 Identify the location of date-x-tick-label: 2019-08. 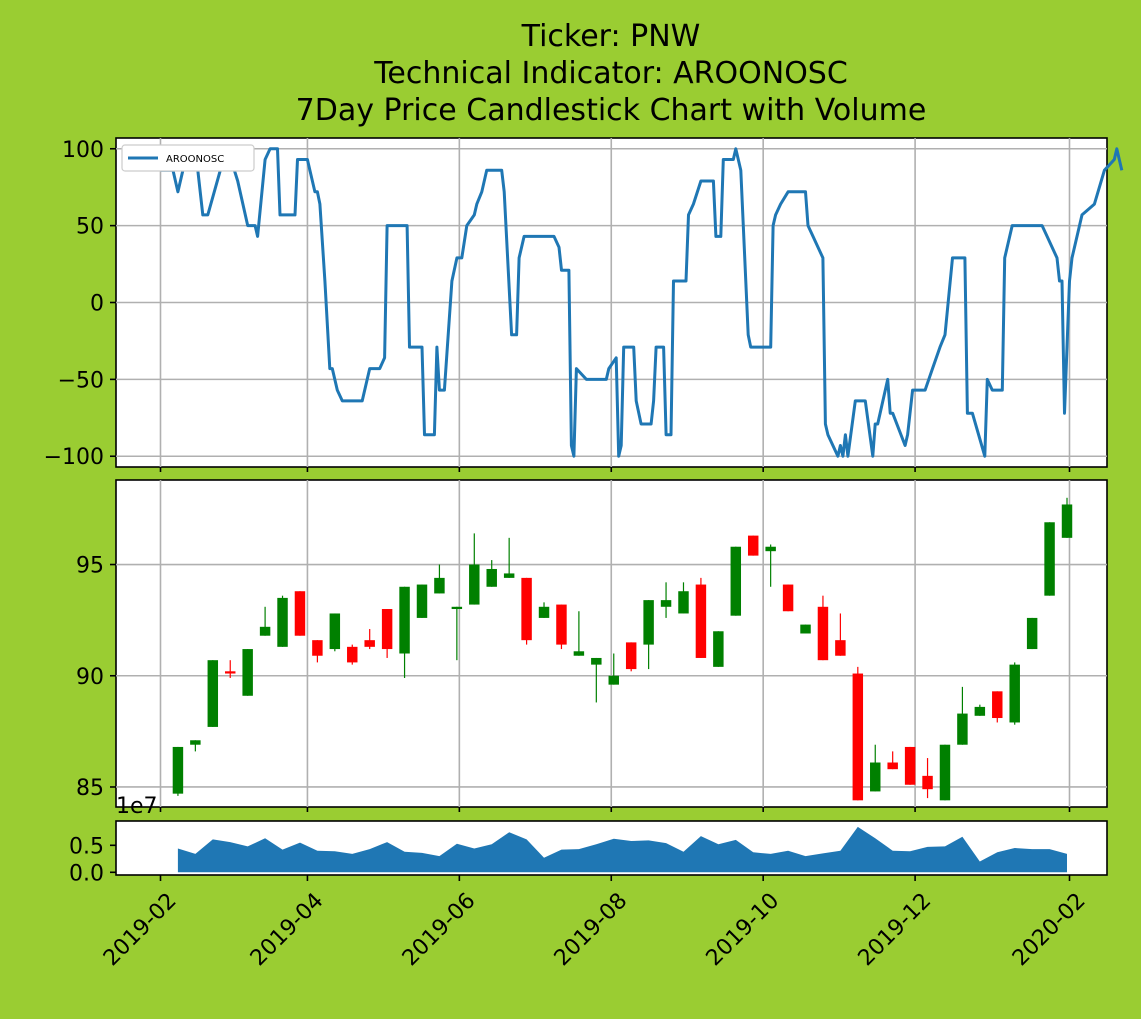
(591, 929).